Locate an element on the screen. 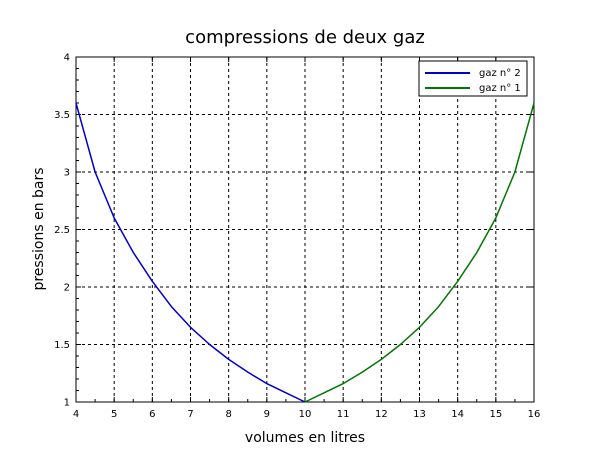 Image resolution: width=610 pixels, height=460 pixels. x-tick-label: 12 is located at coordinates (381, 414).